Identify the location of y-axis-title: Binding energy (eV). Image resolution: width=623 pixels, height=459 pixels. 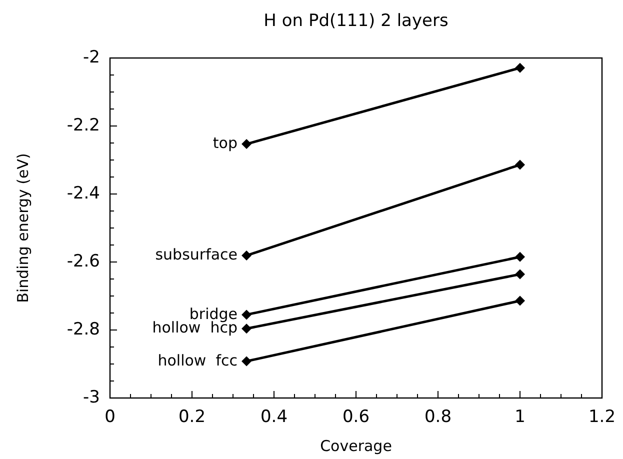
(23, 228).